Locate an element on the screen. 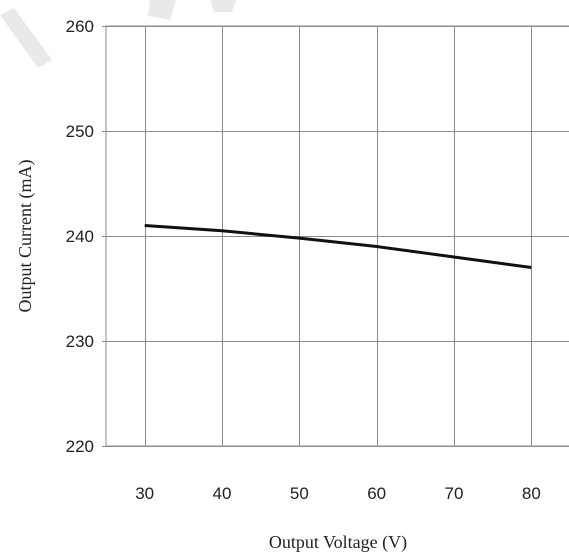 This screenshot has width=569, height=559. y-tick-label: 220 is located at coordinates (80, 446).